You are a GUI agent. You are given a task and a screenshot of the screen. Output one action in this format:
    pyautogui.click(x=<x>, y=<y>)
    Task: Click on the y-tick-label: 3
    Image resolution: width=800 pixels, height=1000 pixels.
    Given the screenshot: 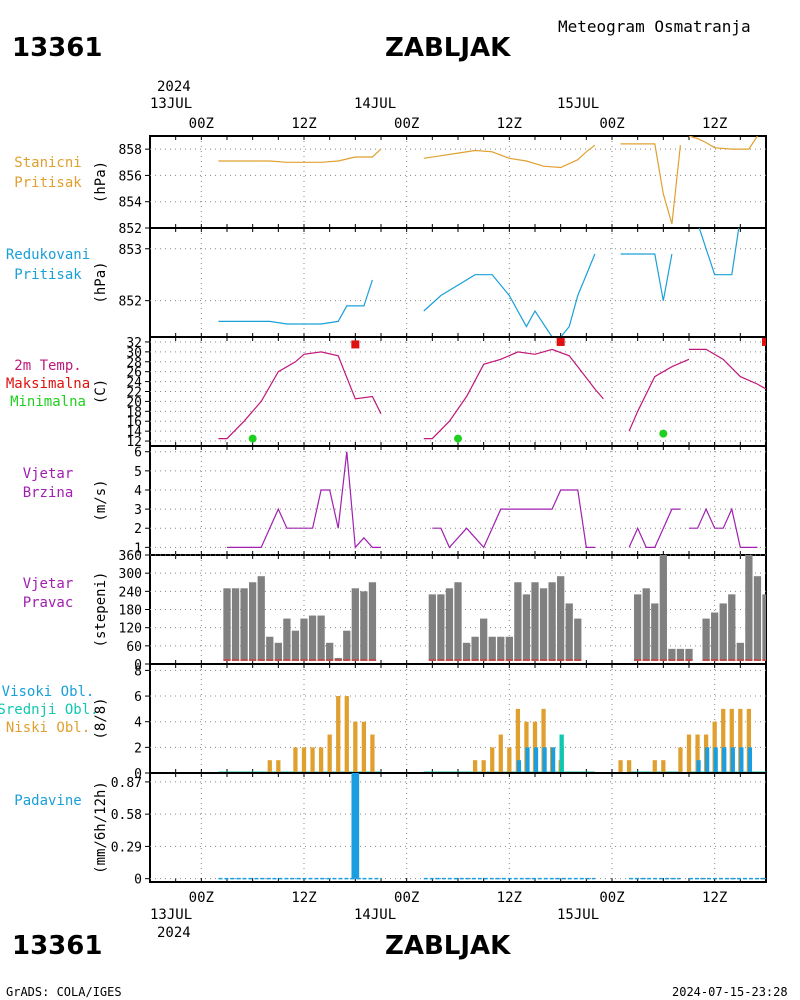 What is the action you would take?
    pyautogui.click(x=138, y=510)
    